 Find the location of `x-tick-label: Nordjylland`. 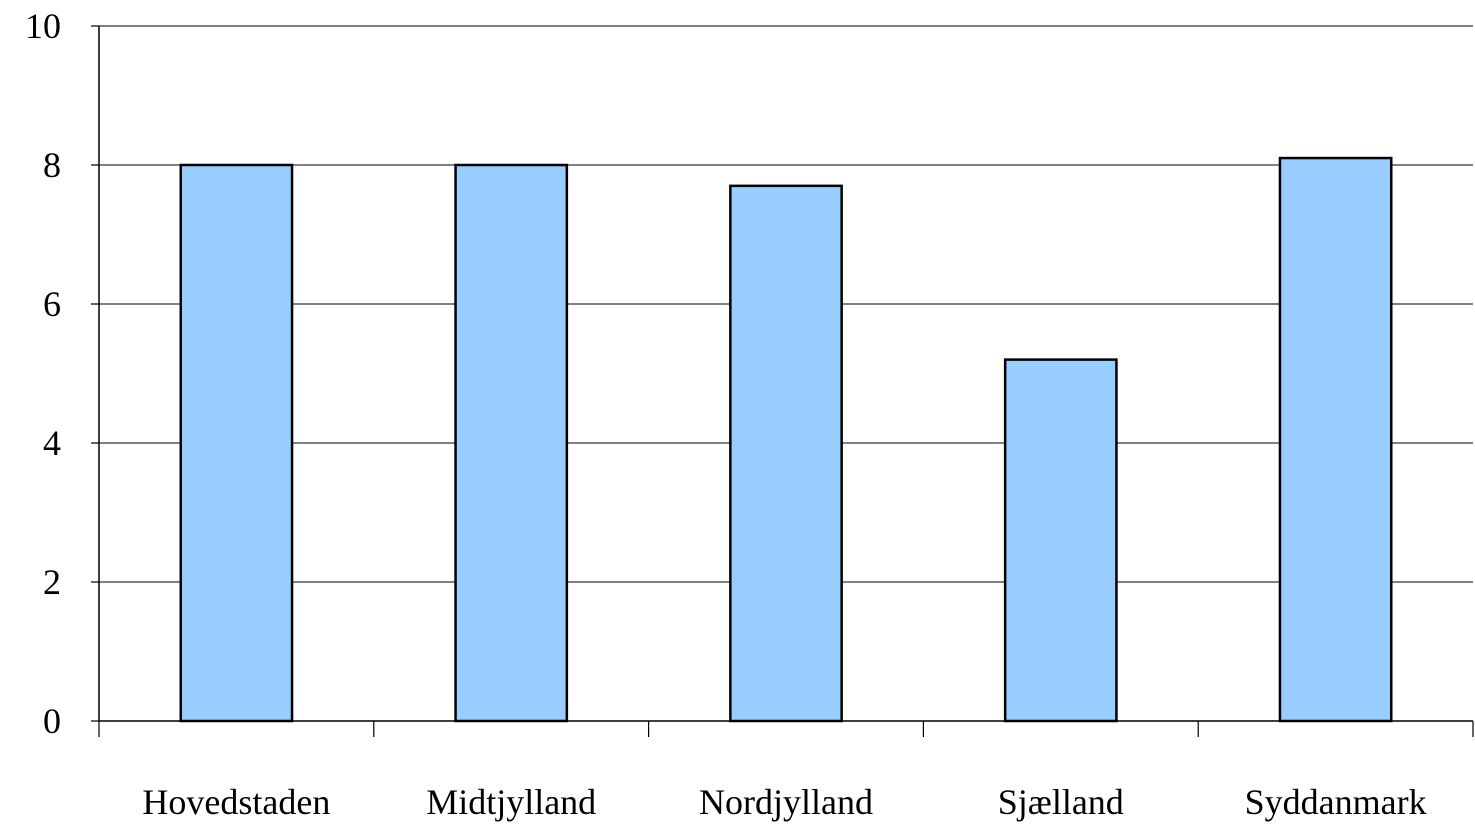

x-tick-label: Nordjylland is located at coordinates (786, 802).